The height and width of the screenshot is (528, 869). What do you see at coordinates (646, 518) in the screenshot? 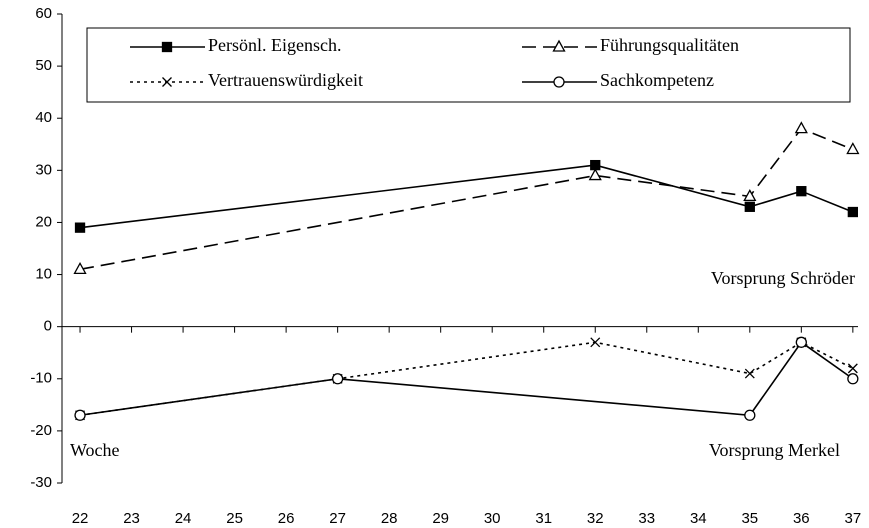
I see `x-tick-label: 33` at bounding box center [646, 518].